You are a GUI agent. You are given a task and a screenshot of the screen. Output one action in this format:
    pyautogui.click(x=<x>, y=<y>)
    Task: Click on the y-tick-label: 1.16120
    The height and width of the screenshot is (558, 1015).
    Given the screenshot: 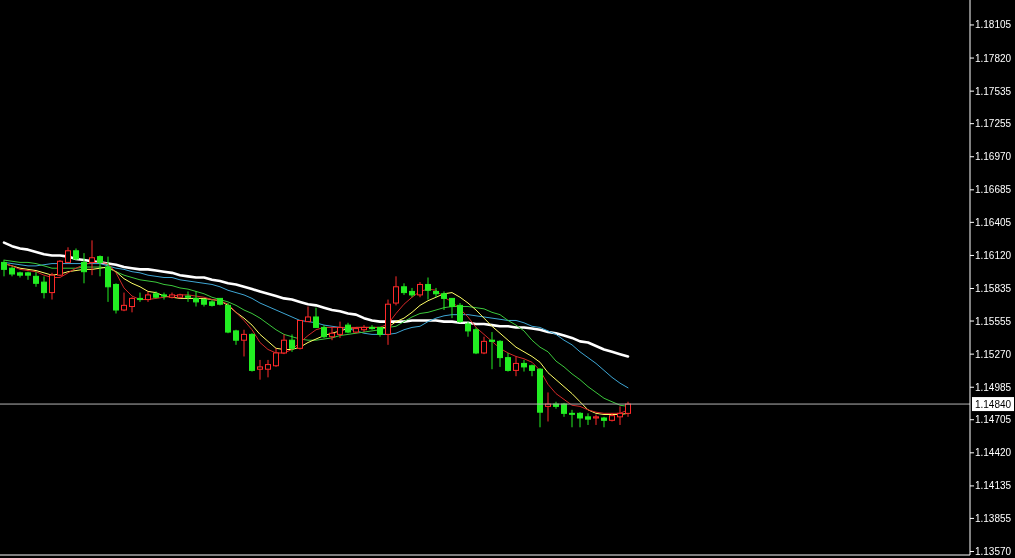 What is the action you would take?
    pyautogui.click(x=993, y=255)
    